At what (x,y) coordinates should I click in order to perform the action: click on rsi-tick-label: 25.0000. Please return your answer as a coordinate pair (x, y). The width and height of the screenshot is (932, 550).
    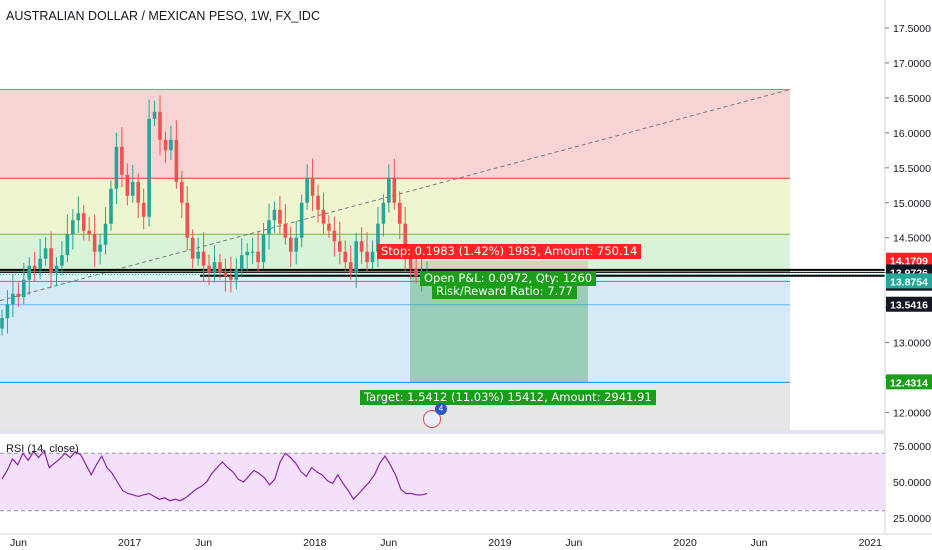
    Looking at the image, I should click on (912, 519).